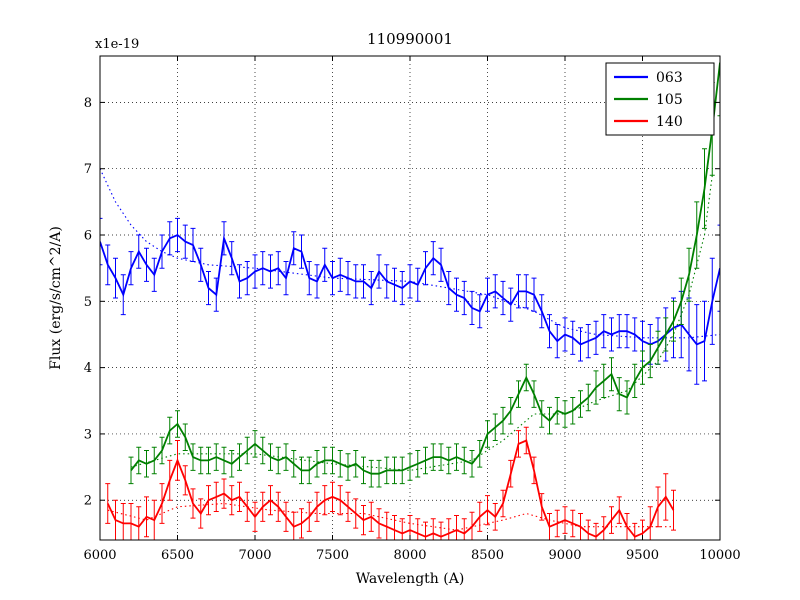  I want to click on y-tick-label: 2, so click(88, 501).